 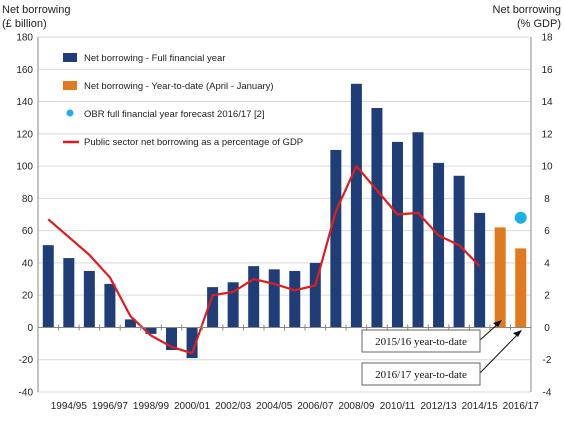 What do you see at coordinates (24, 70) in the screenshot?
I see `y-left-tick-label: 160` at bounding box center [24, 70].